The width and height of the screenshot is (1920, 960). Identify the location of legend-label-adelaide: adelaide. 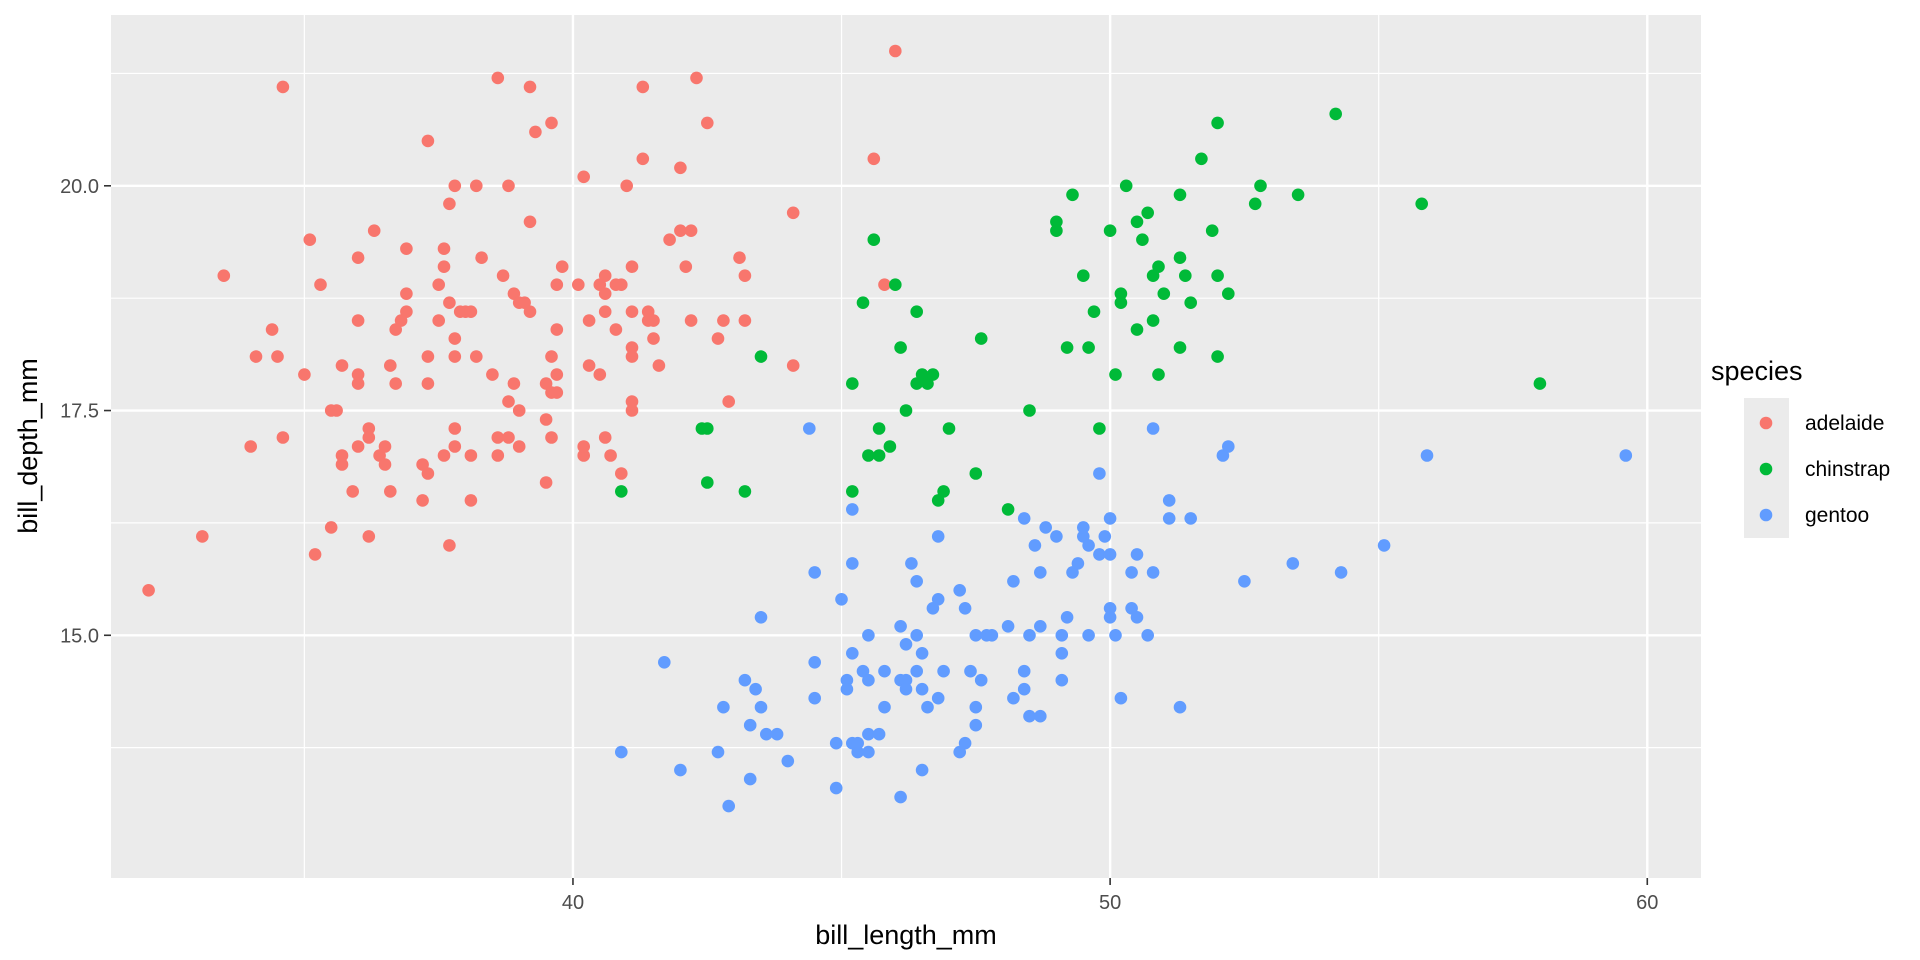
(1844, 423).